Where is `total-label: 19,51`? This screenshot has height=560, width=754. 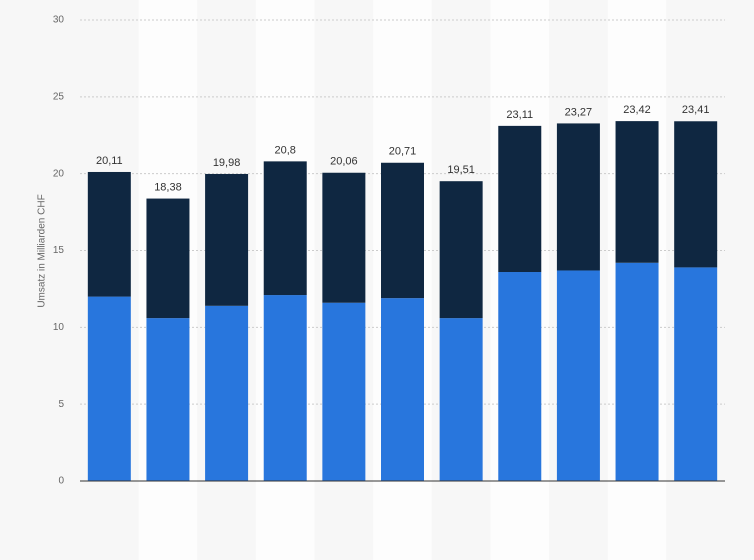 total-label: 19,51 is located at coordinates (461, 170).